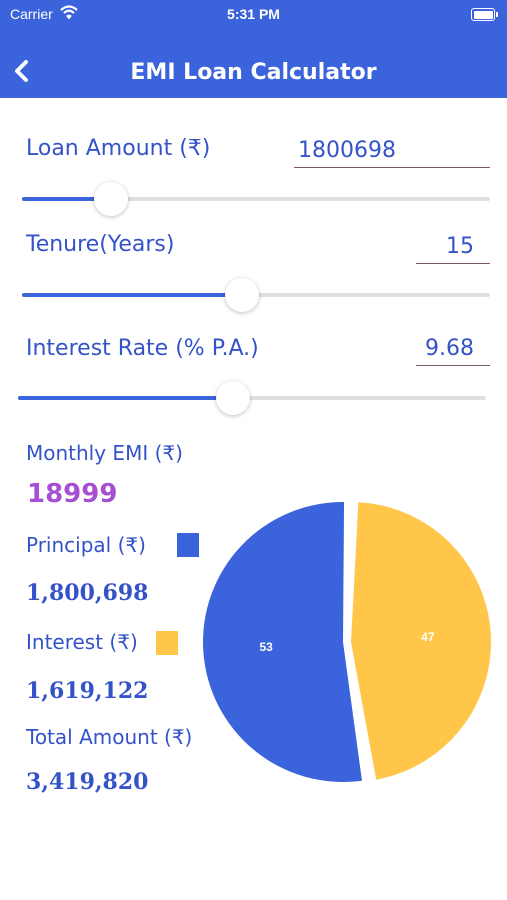 This screenshot has height=900, width=507. I want to click on principal-label: Principal (₹), so click(86, 545).